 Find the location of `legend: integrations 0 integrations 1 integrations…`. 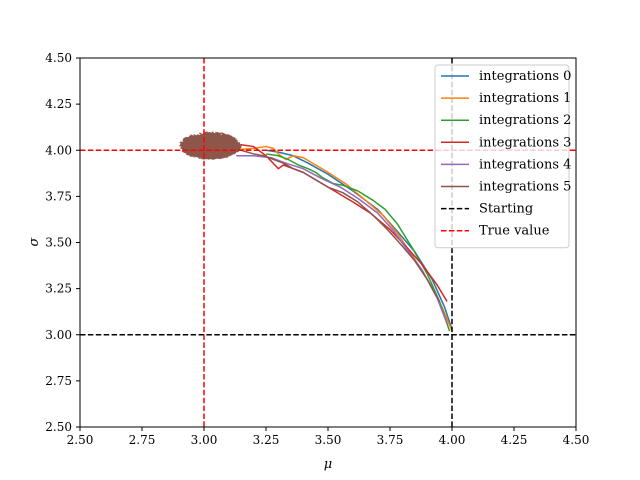

legend: integrations 0 integrations 1 integrations… is located at coordinates (502, 156).